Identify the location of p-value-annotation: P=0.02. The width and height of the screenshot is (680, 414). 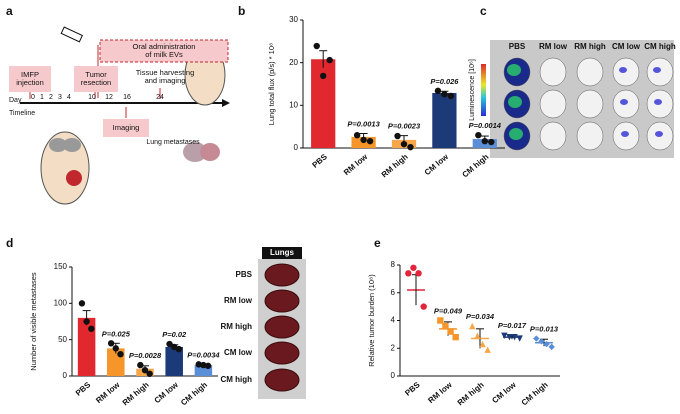
(174, 334).